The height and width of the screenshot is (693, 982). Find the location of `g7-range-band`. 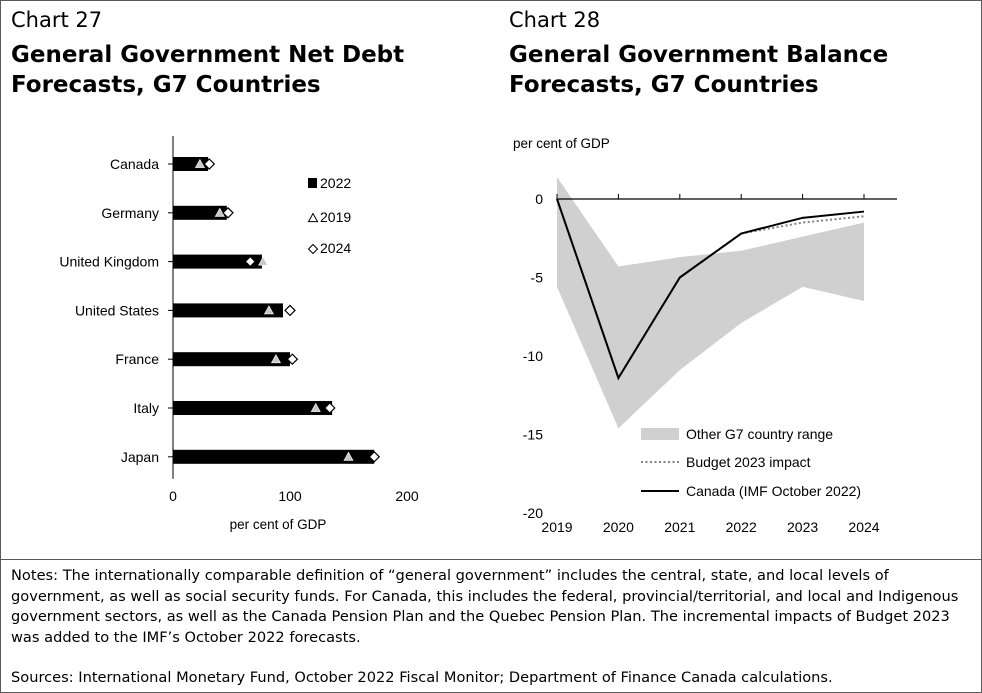

g7-range-band is located at coordinates (710, 303).